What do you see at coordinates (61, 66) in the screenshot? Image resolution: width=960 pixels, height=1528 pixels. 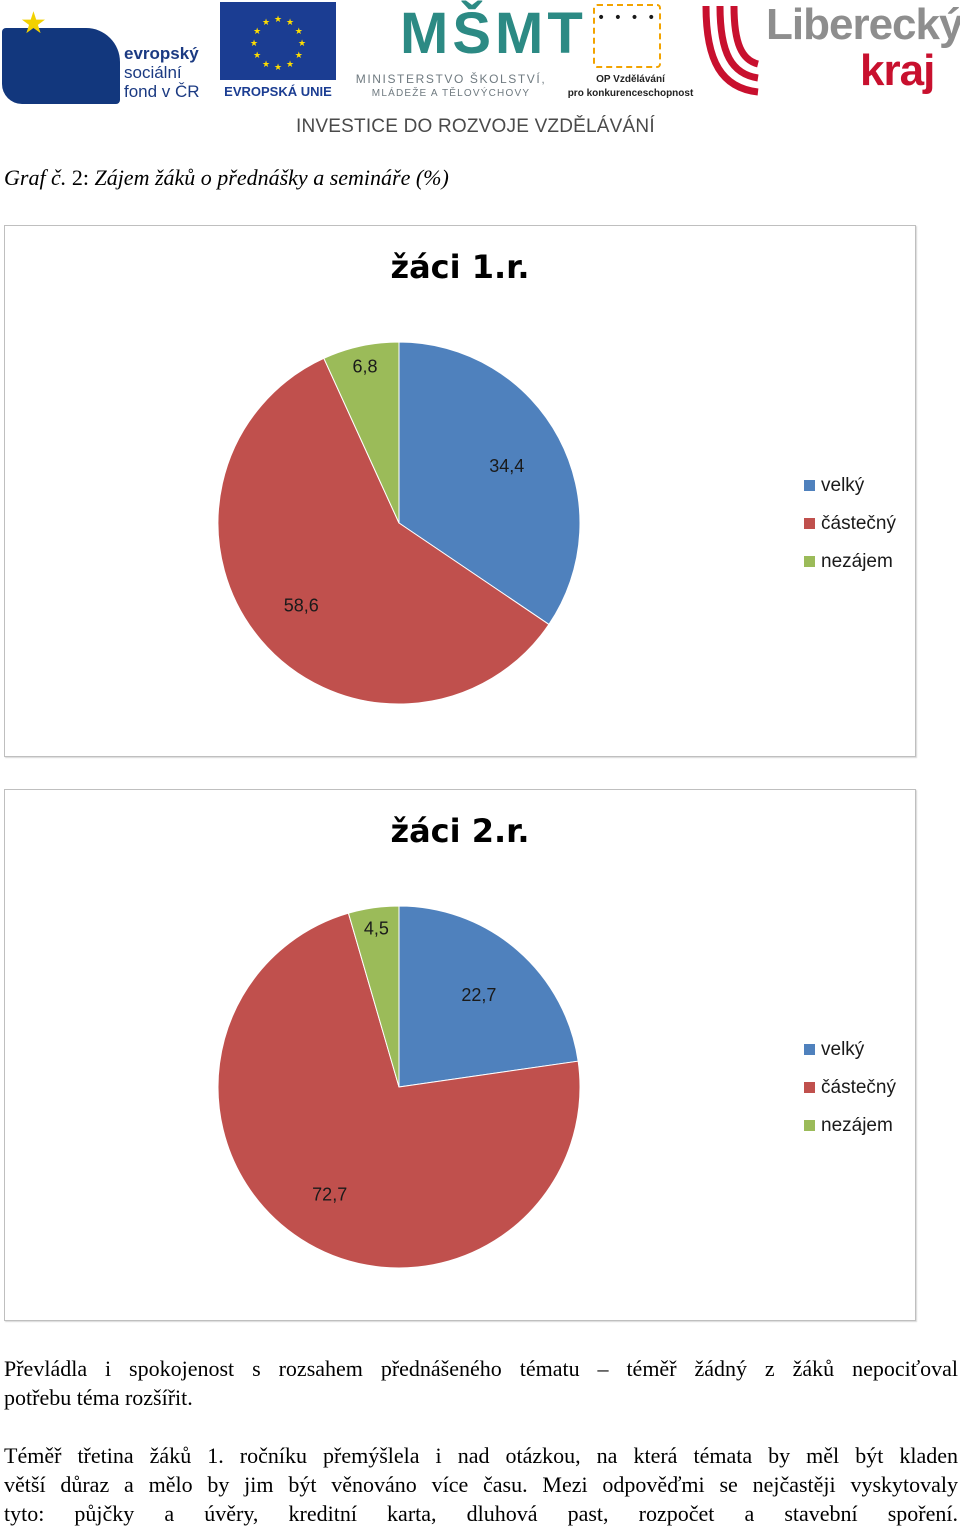 I see `esf-mark` at bounding box center [61, 66].